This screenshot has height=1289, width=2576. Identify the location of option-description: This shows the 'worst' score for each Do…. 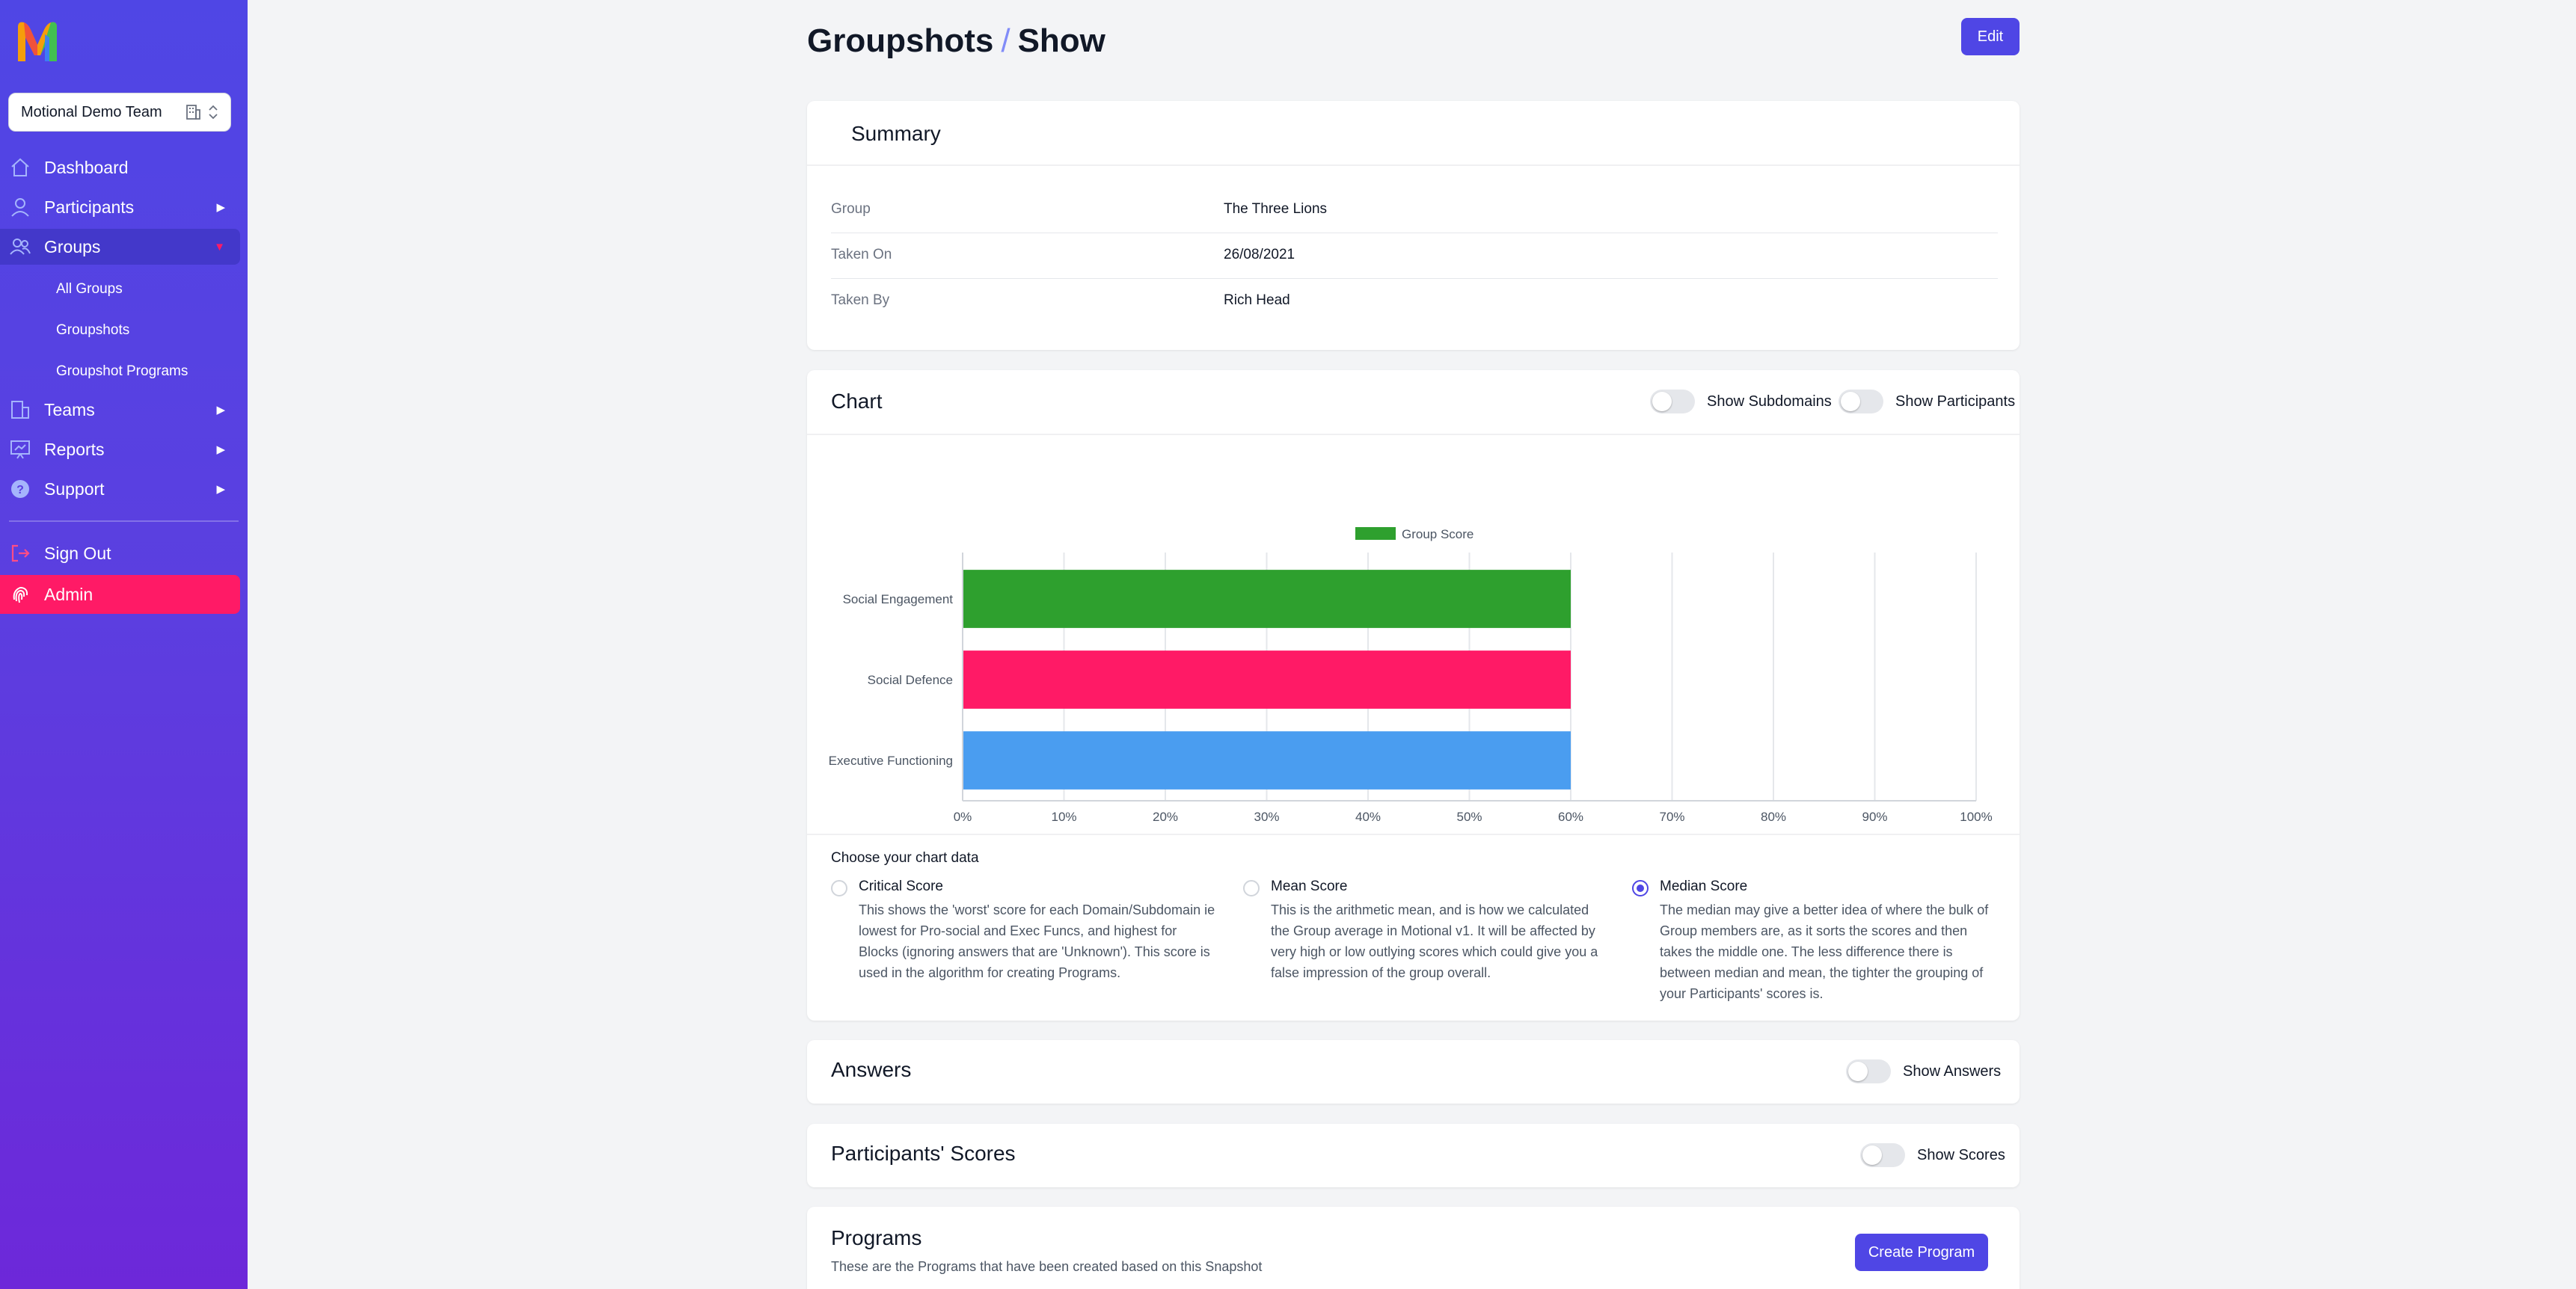
(1037, 941).